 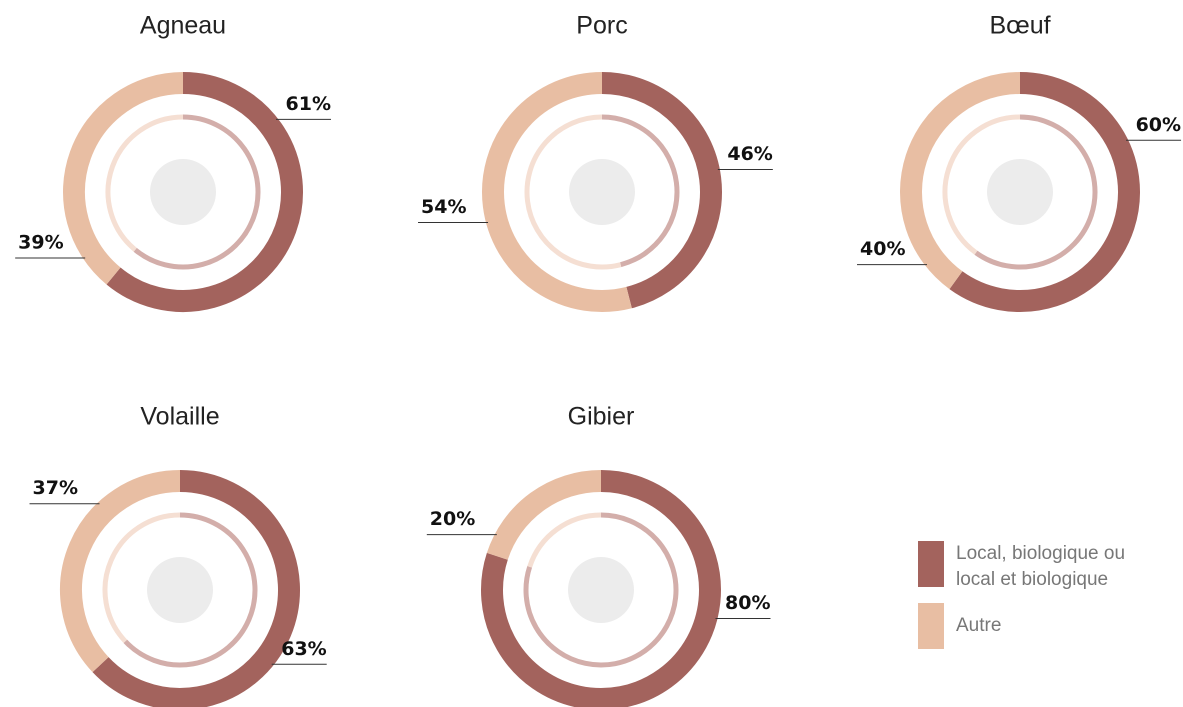 What do you see at coordinates (601, 26) in the screenshot?
I see `chart-title: Porc` at bounding box center [601, 26].